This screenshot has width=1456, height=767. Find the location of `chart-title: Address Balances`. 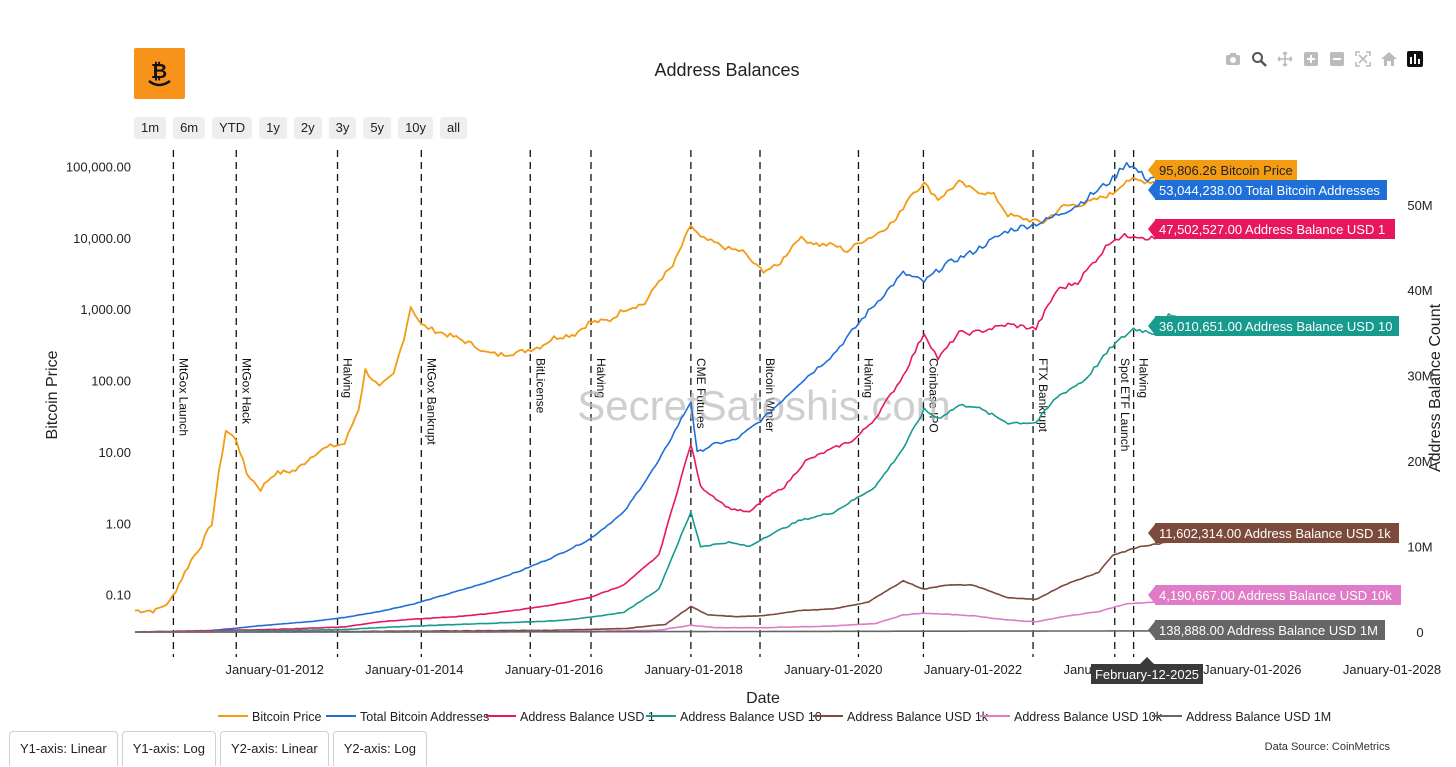

chart-title: Address Balances is located at coordinates (726, 70).